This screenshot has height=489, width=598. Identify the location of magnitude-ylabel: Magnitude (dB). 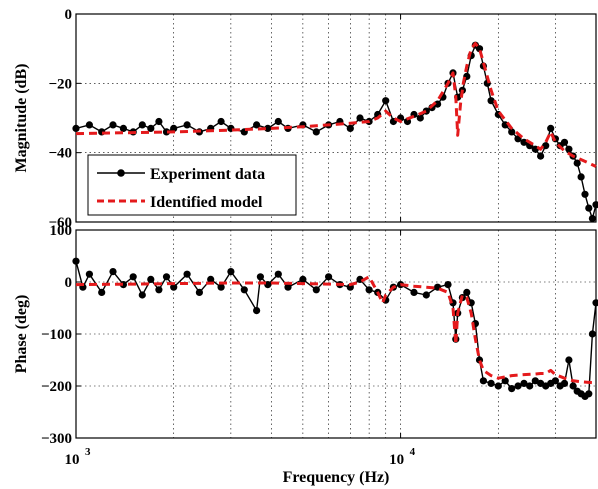
(21, 118).